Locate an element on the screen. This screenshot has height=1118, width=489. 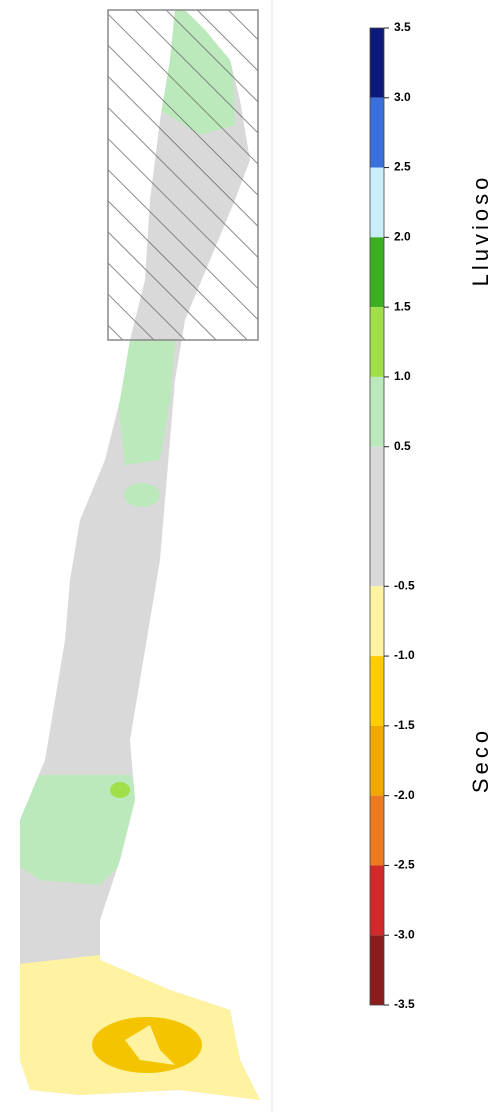
dry-label: Seco is located at coordinates (478, 760).